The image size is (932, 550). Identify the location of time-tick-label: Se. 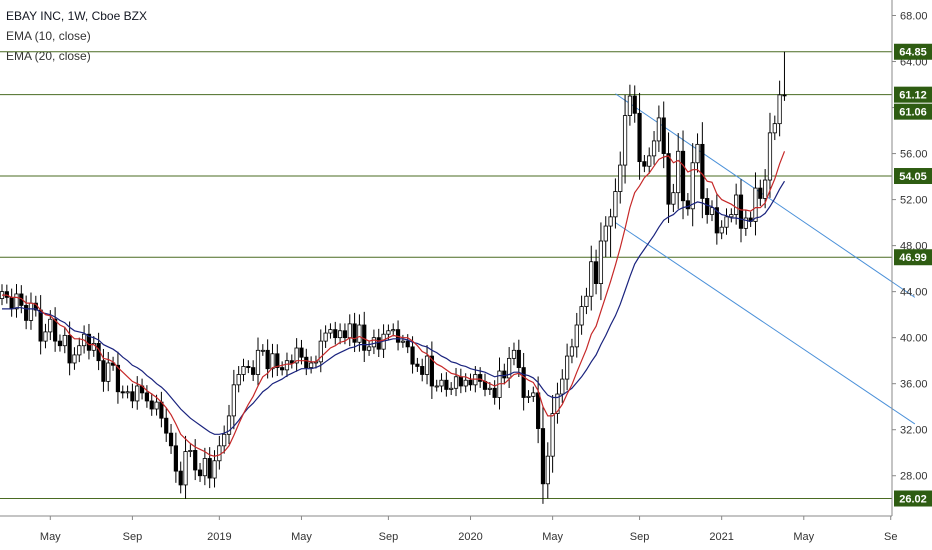
(890, 537).